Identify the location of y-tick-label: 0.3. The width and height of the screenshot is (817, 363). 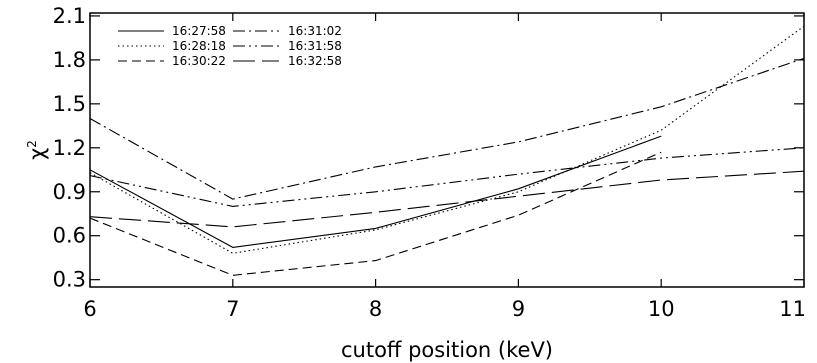
(69, 280).